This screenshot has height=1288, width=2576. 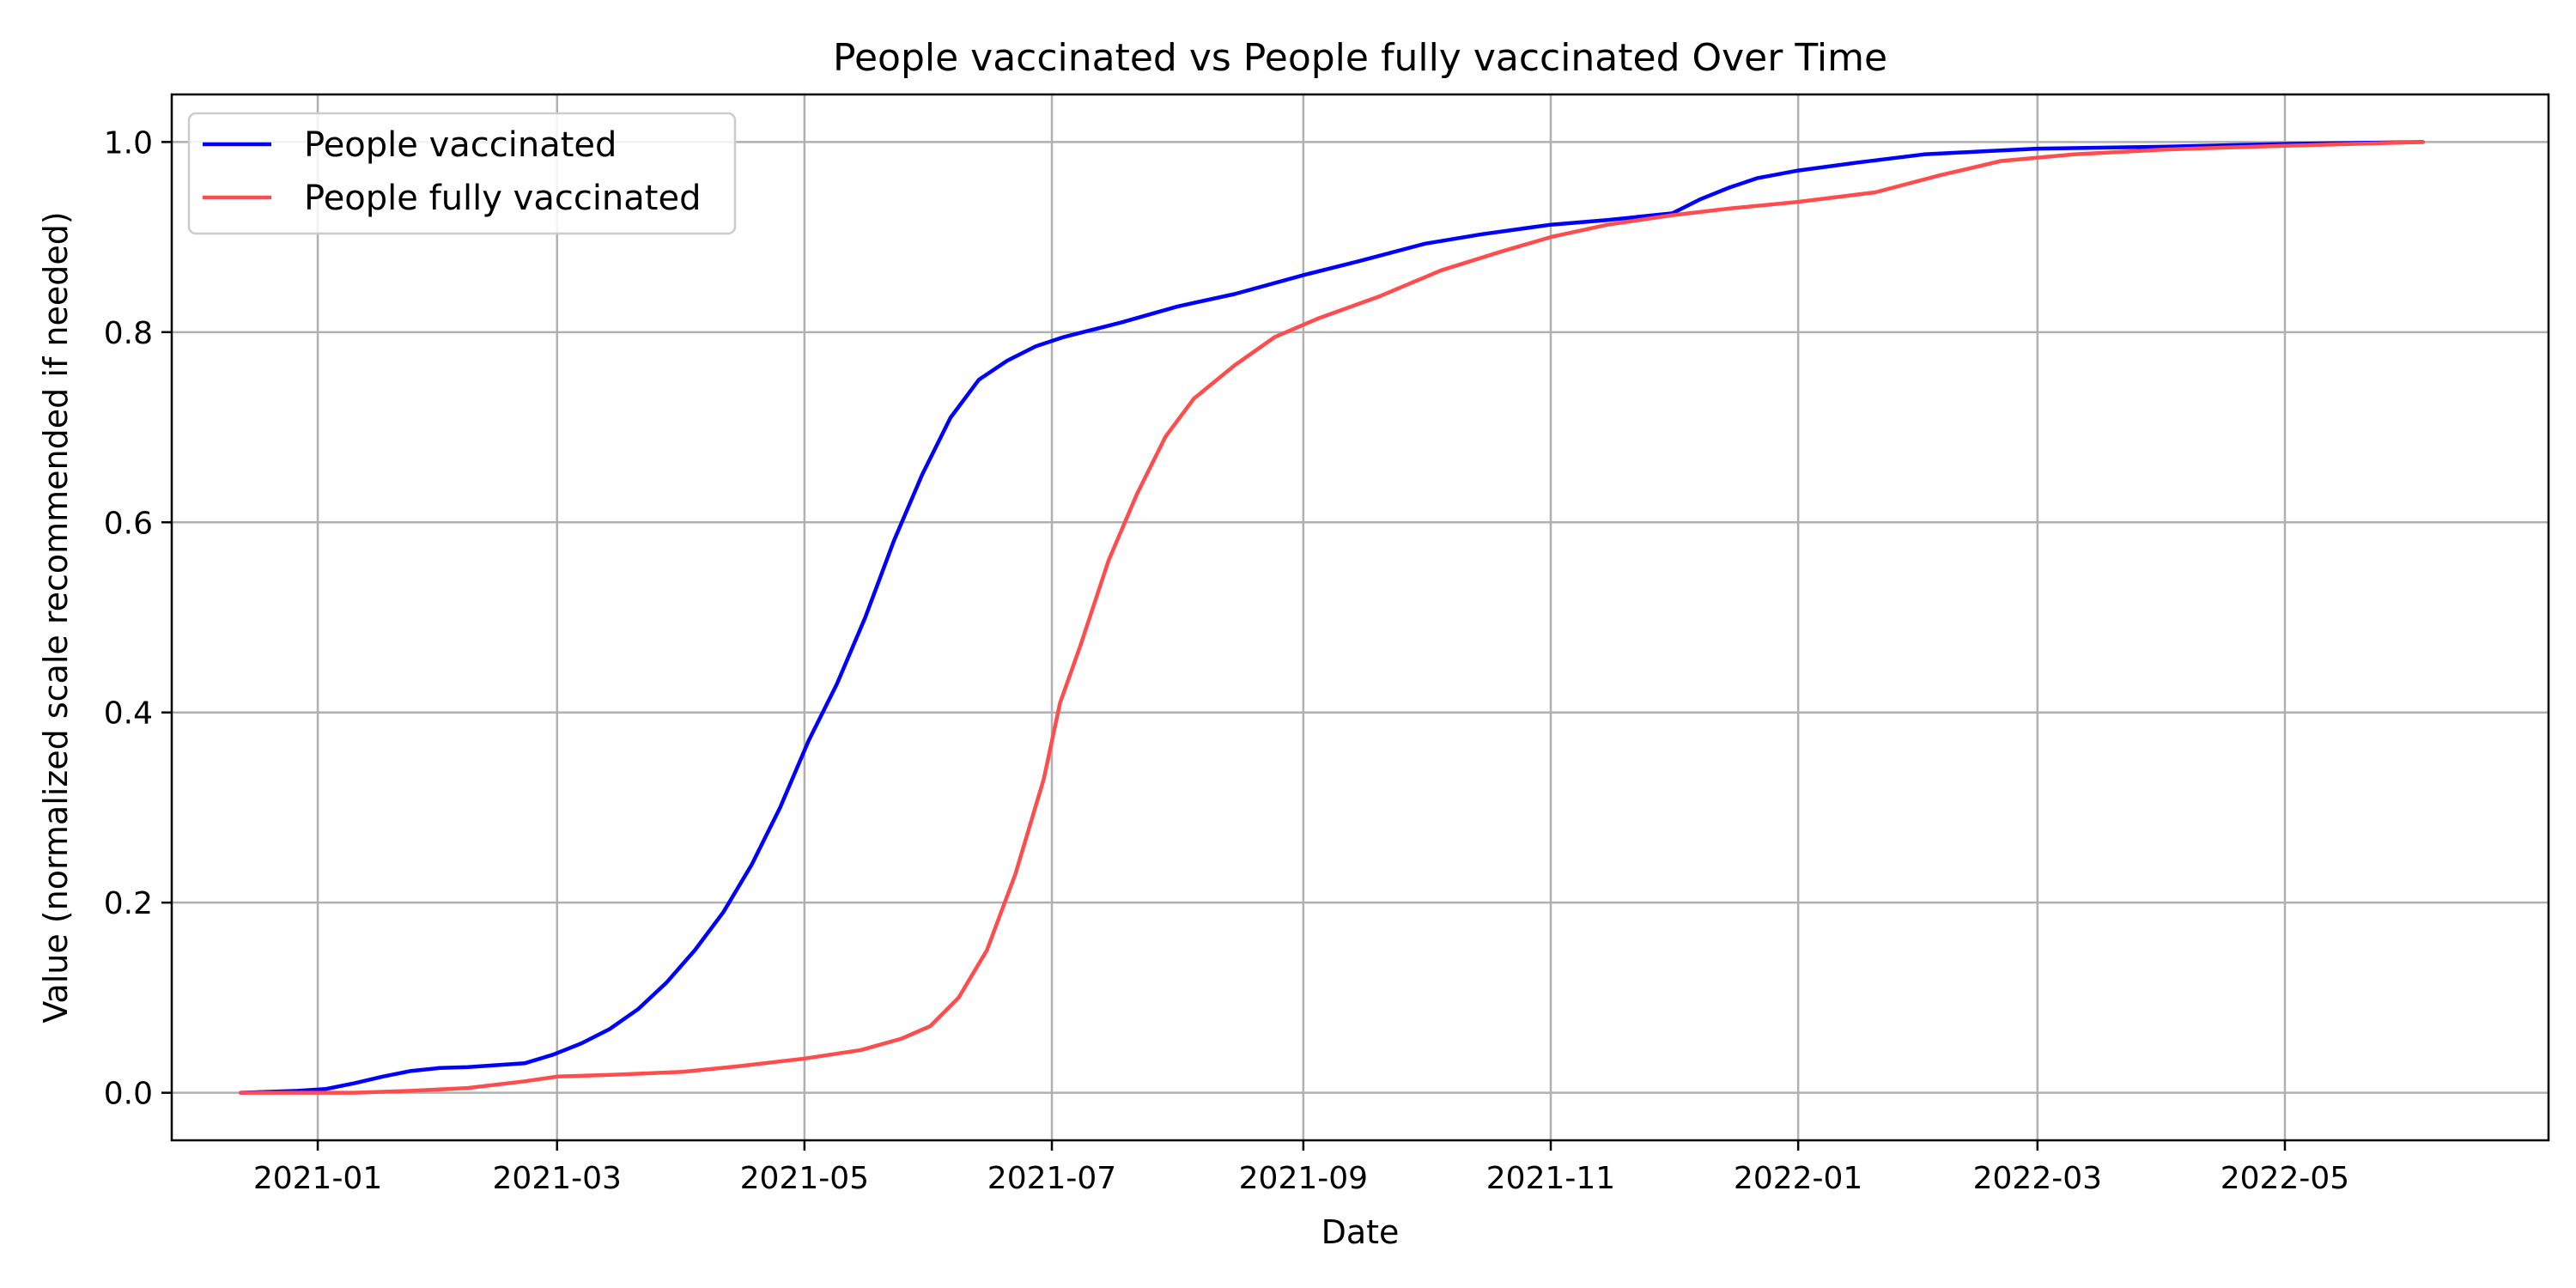 I want to click on x-tick-label: 2021-07, so click(x=1052, y=1178).